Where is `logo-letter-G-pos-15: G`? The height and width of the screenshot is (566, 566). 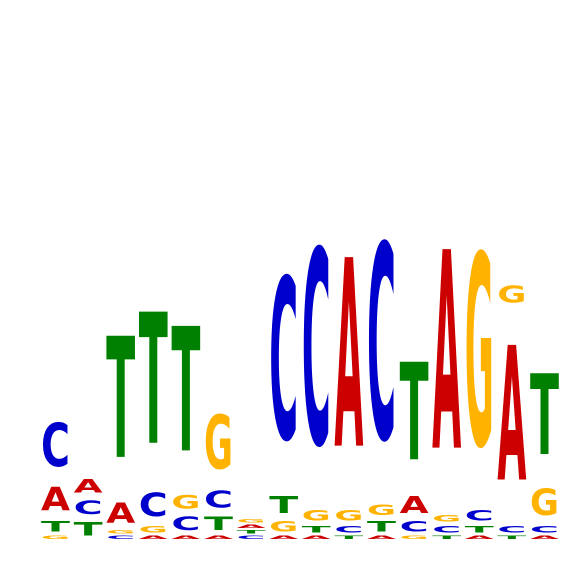 logo-letter-G-pos-15: G is located at coordinates (511, 294).